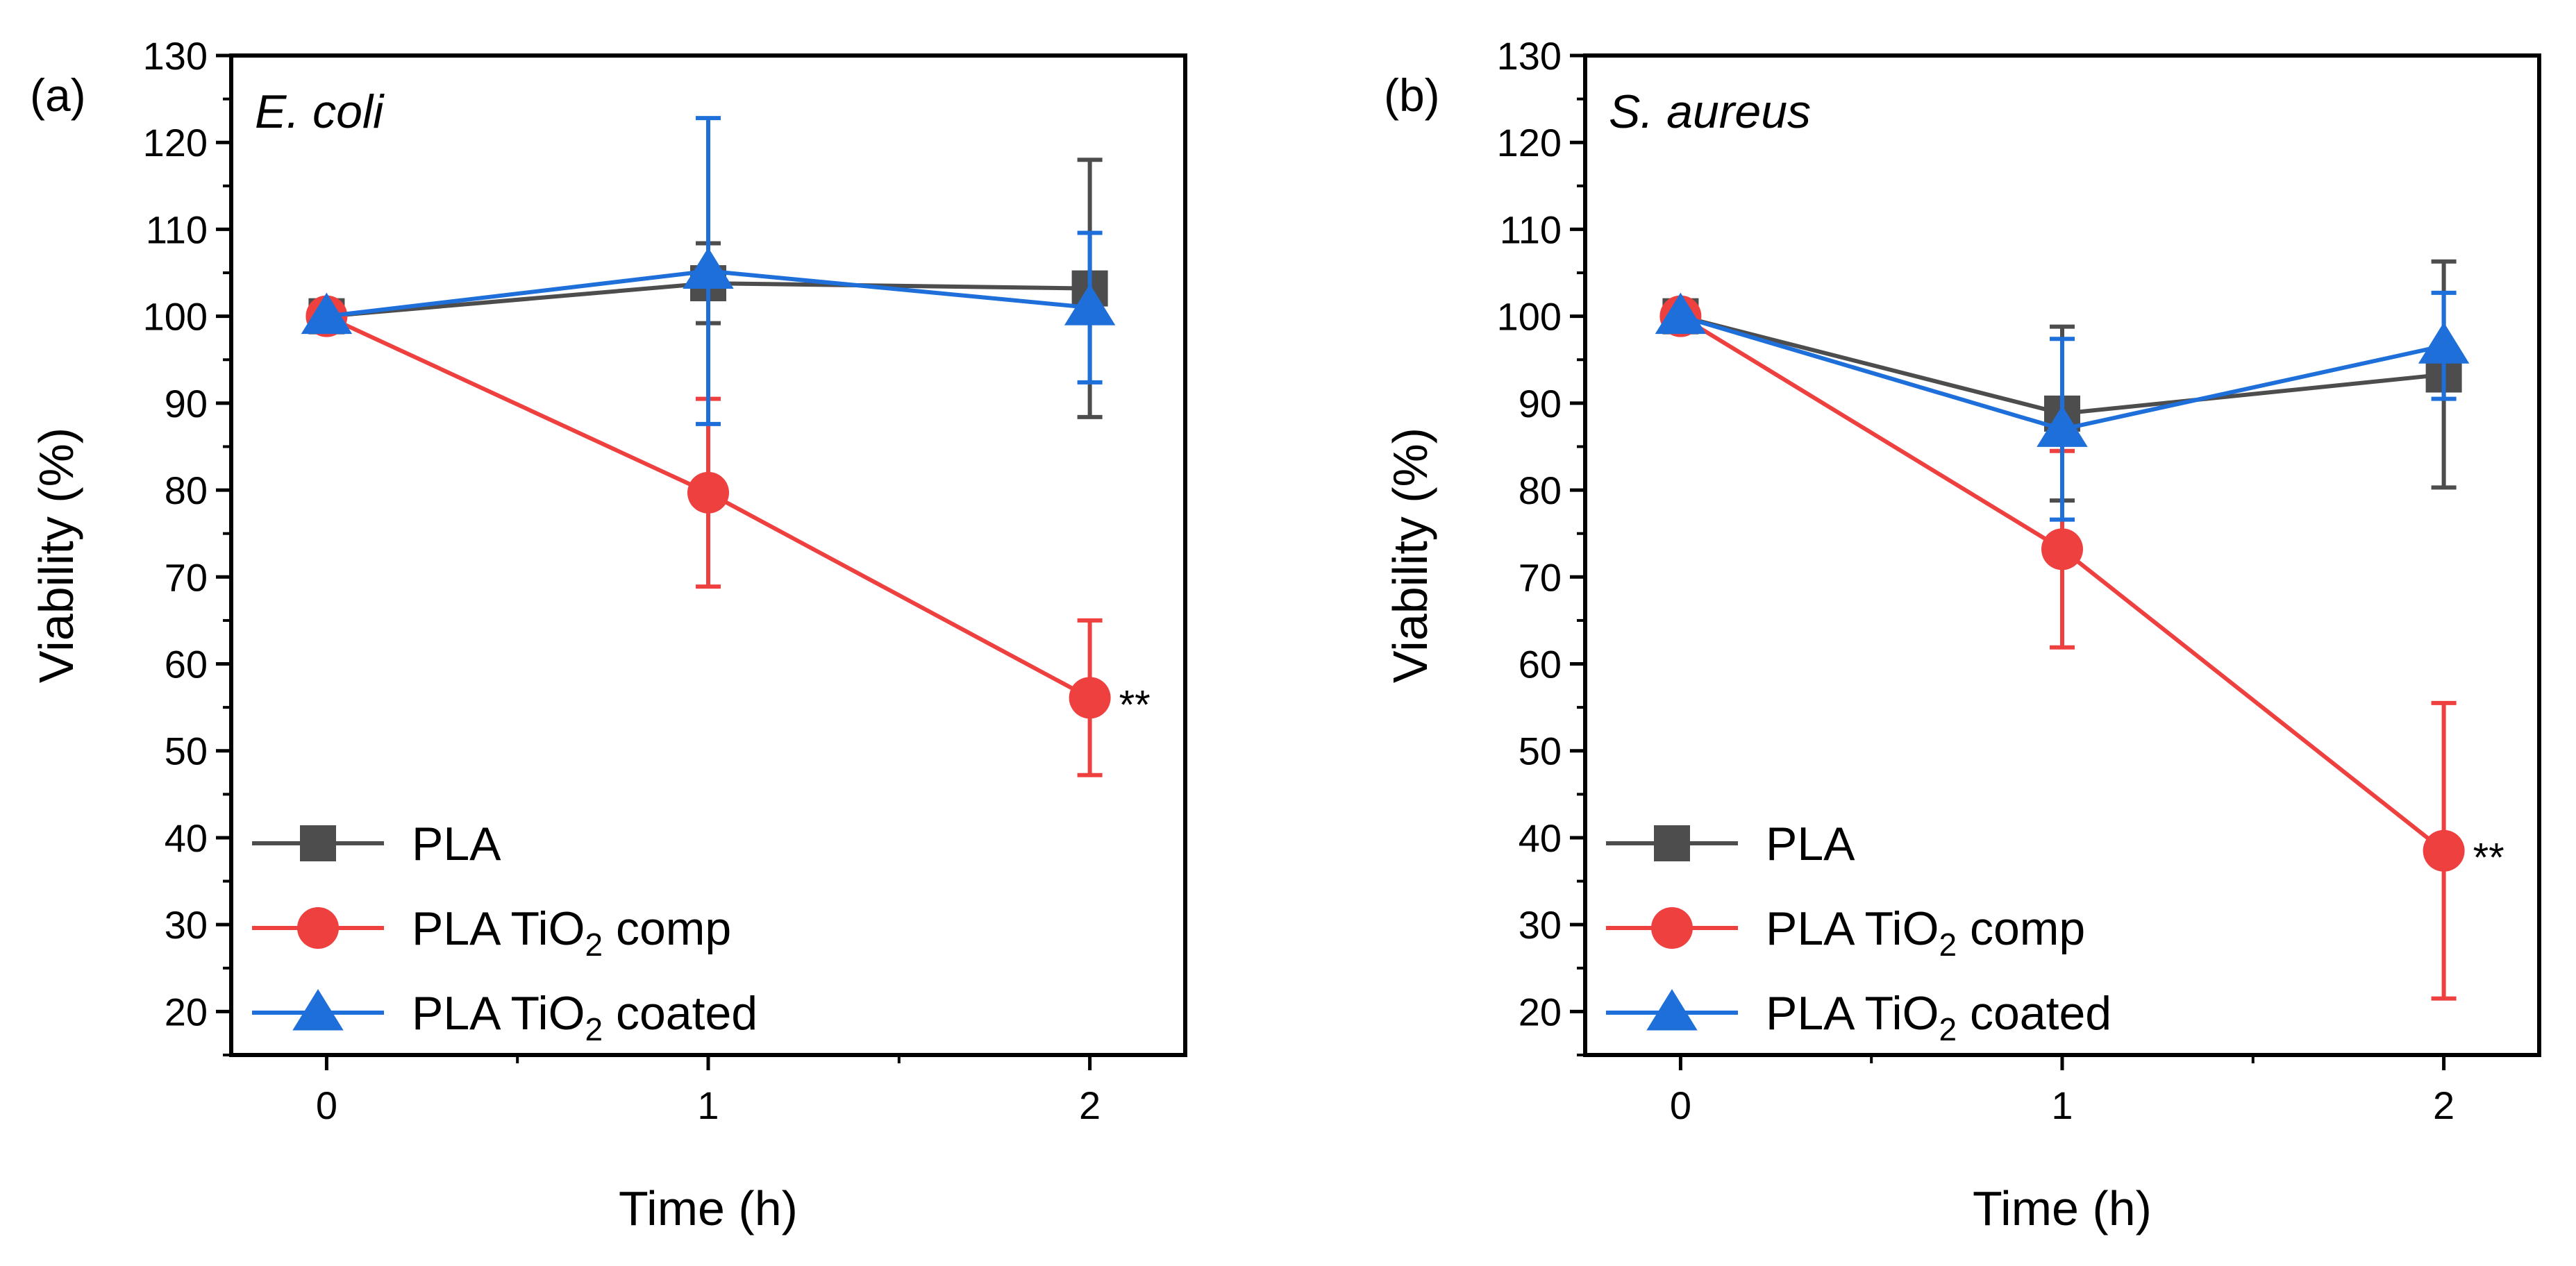 This screenshot has height=1266, width=2576. I want to click on panel-title: E. coli, so click(320, 111).